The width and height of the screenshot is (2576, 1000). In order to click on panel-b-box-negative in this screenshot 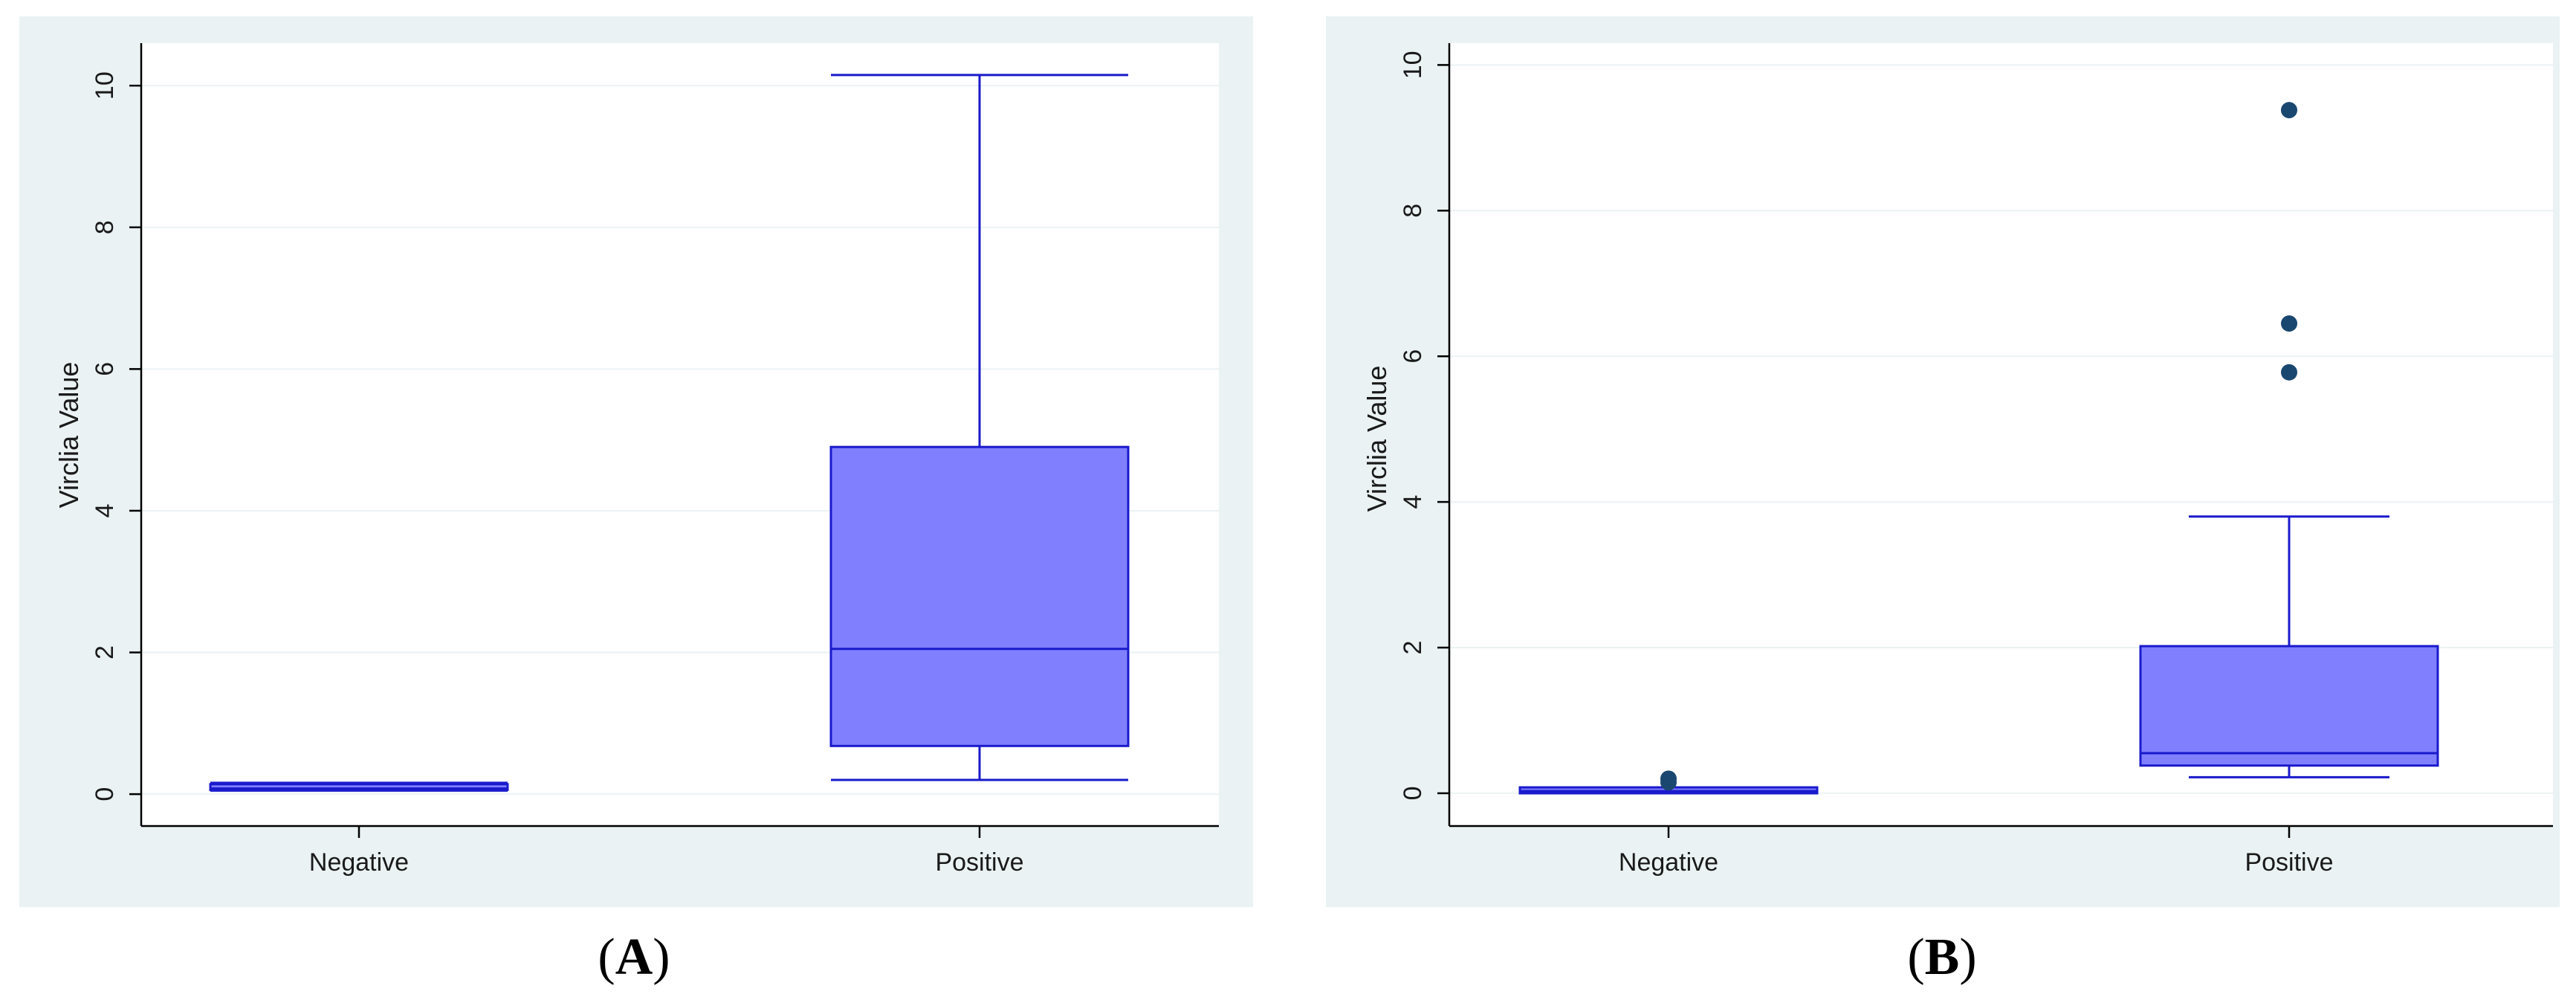, I will do `click(1668, 782)`.